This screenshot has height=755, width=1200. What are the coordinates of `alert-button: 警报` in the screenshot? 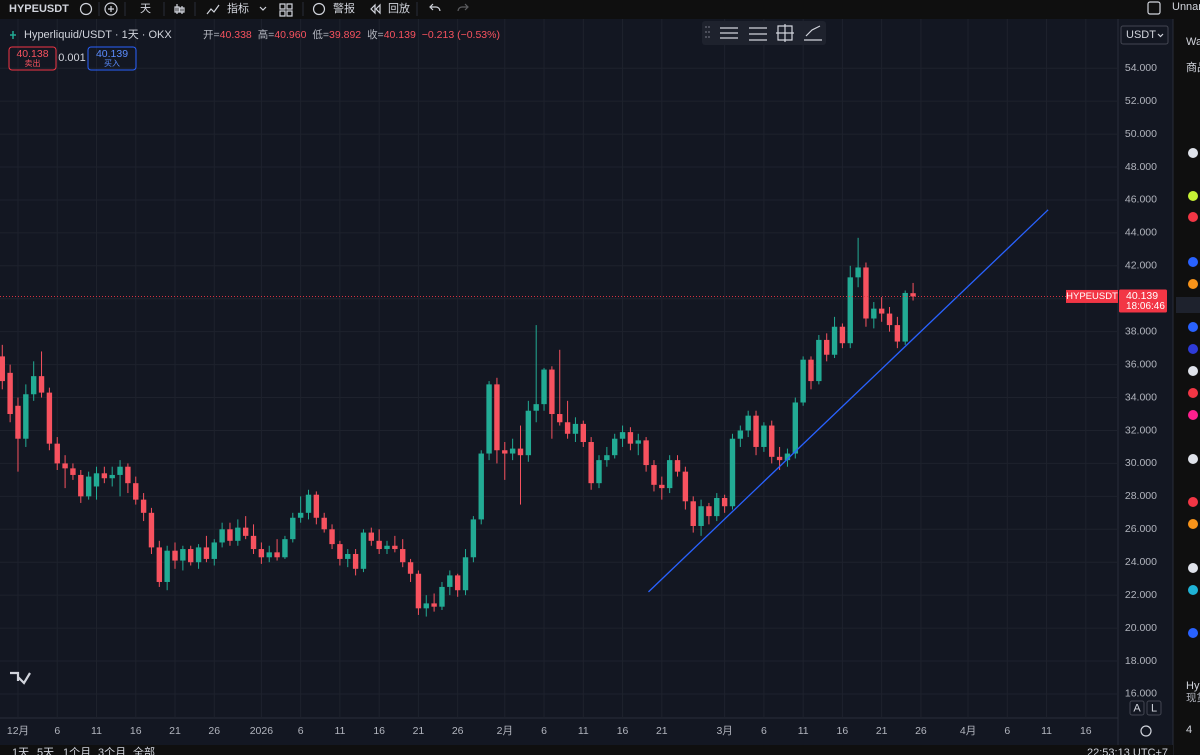 It's located at (344, 8).